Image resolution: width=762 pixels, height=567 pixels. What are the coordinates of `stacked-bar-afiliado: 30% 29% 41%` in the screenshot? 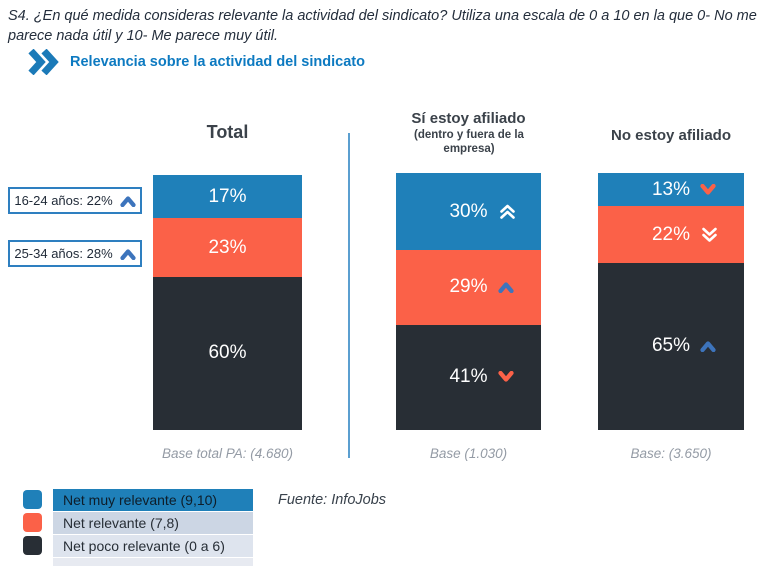 It's located at (468, 301).